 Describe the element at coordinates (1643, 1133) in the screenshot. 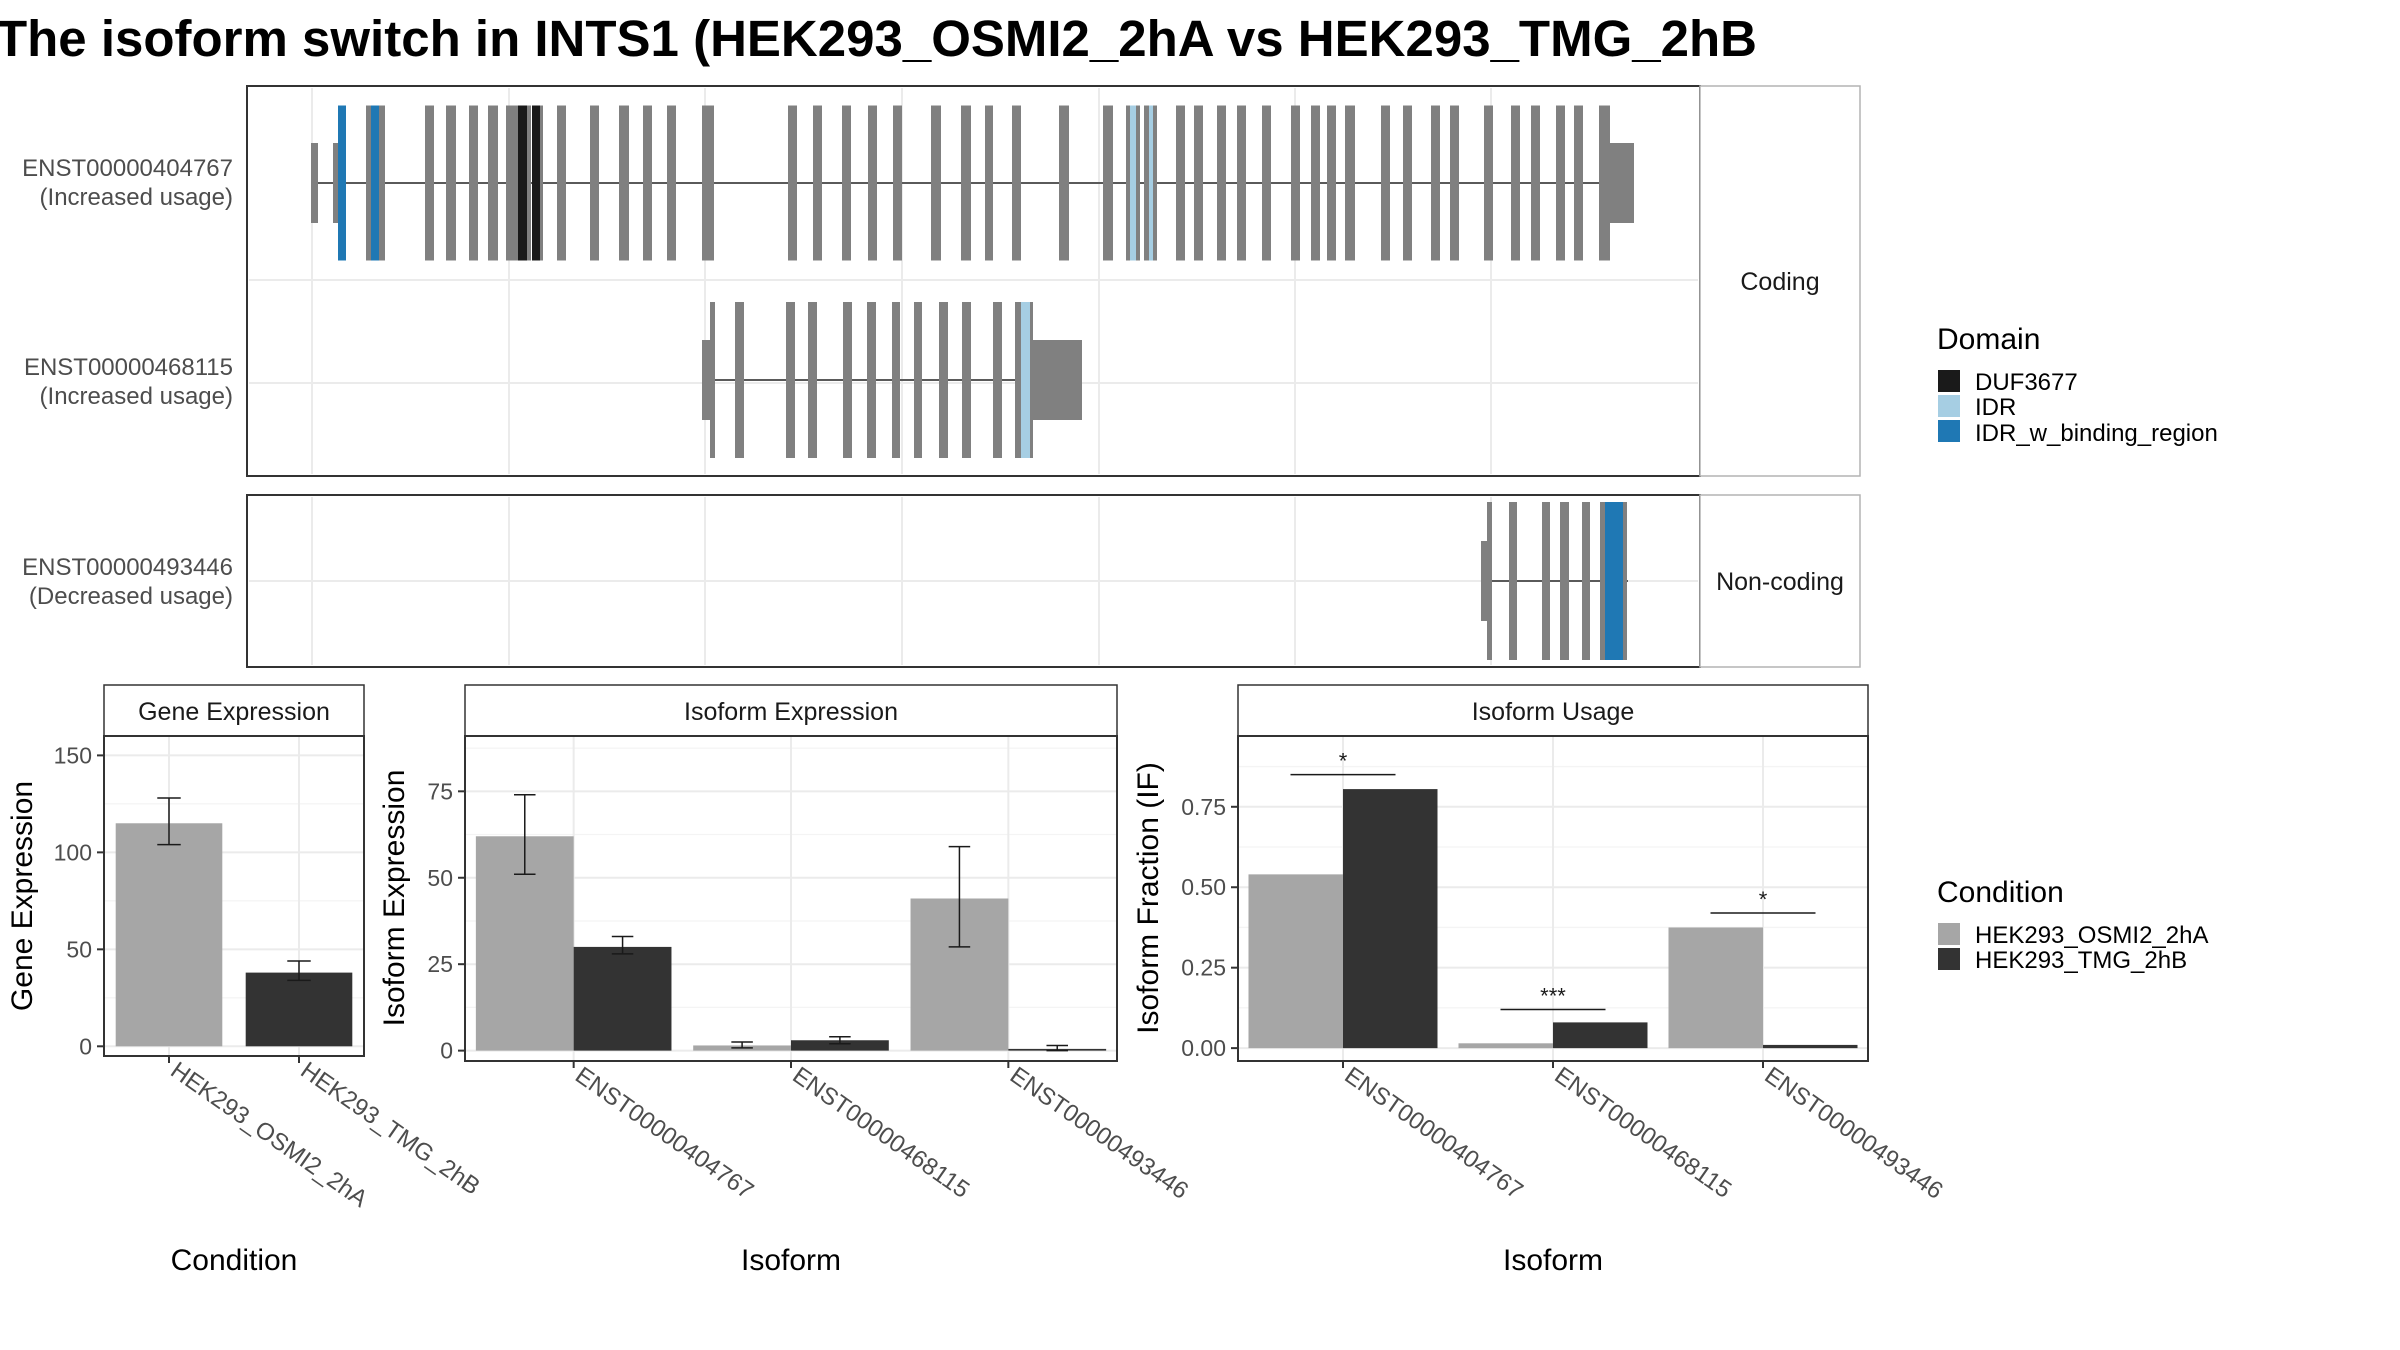

I see `x-tick-label: ENST00000468115` at that location.